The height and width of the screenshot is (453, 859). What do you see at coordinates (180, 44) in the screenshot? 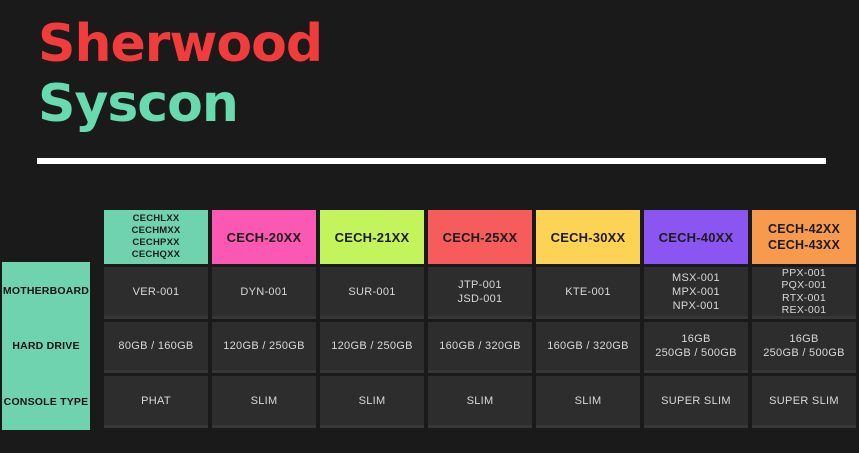
I see `page-title-line1: Sherwood` at bounding box center [180, 44].